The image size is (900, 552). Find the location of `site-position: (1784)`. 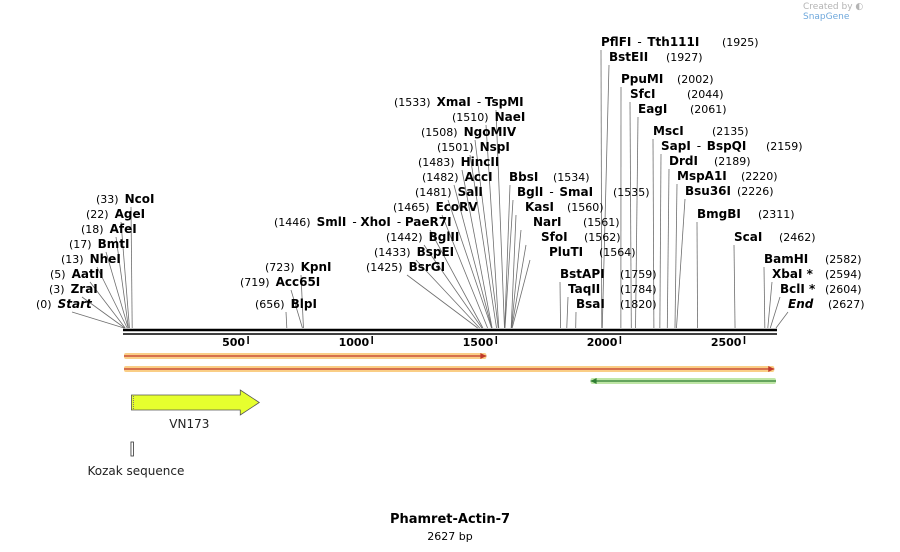

site-position: (1784) is located at coordinates (638, 289).